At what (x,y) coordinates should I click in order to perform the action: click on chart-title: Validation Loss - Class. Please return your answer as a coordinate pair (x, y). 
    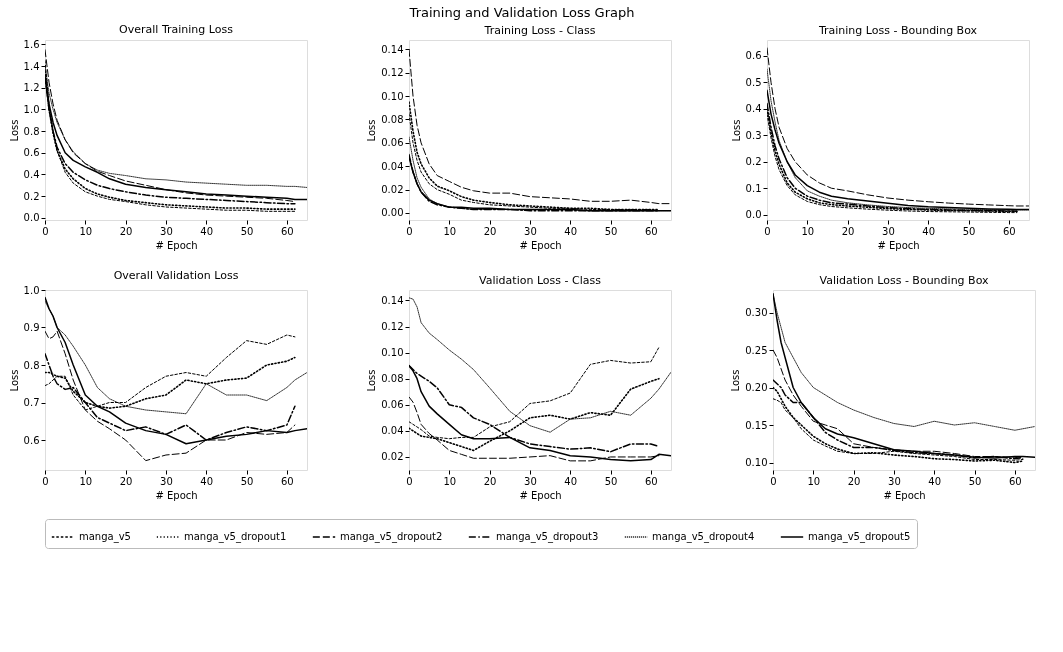
    Looking at the image, I should click on (540, 280).